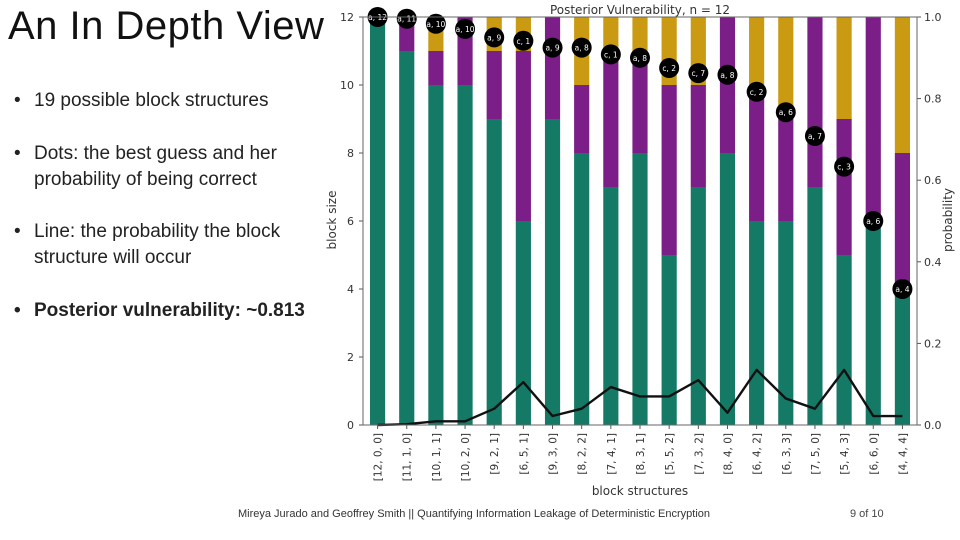 The width and height of the screenshot is (960, 540). I want to click on guess-dot-label: c, 3, so click(844, 167).